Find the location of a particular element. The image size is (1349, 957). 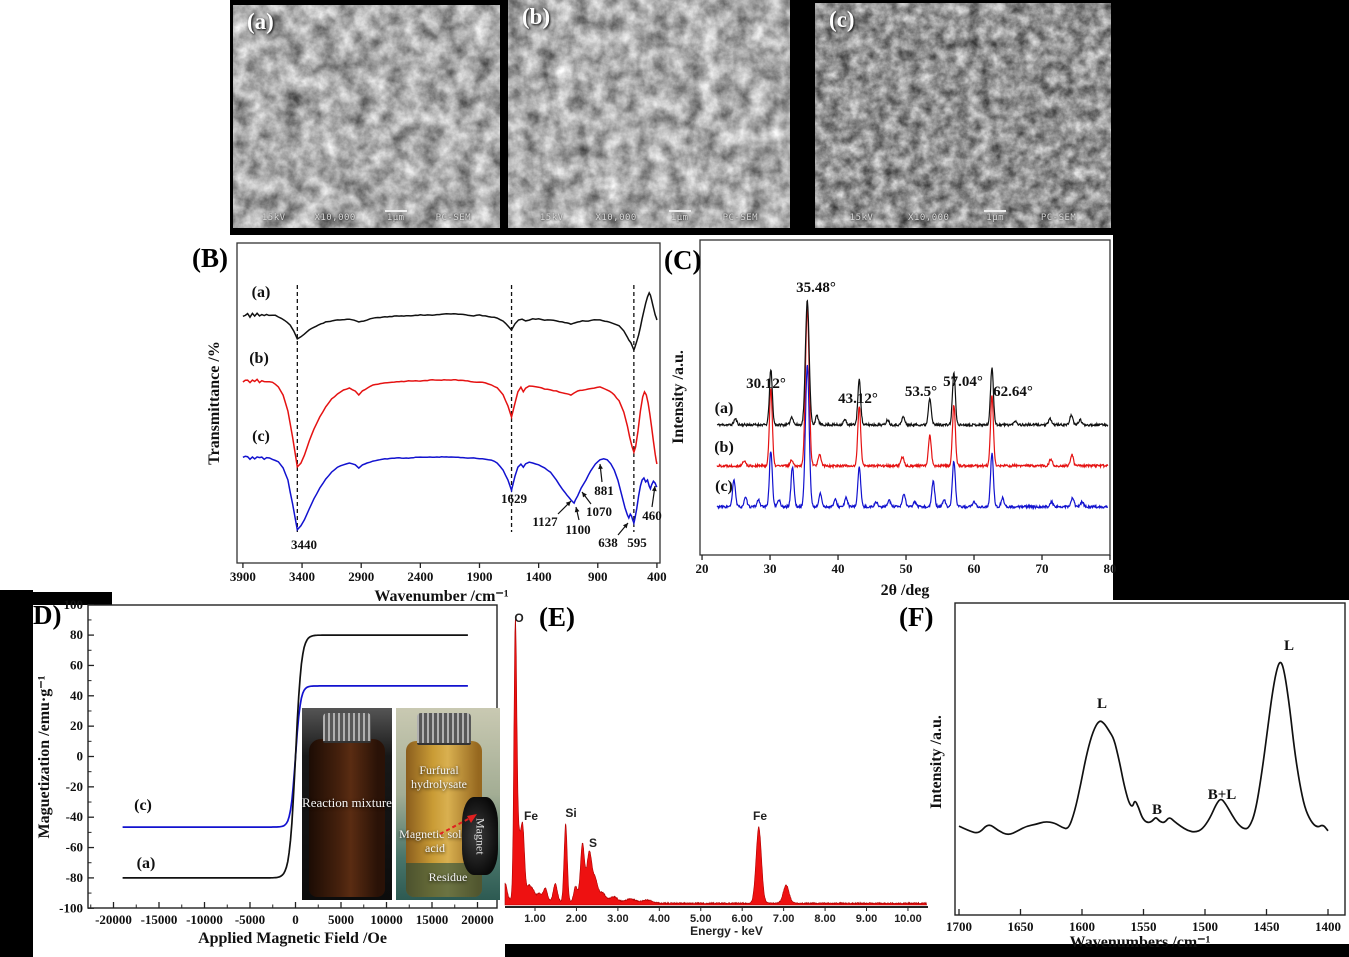

svg-text: -100 is located at coordinates (71, 907).